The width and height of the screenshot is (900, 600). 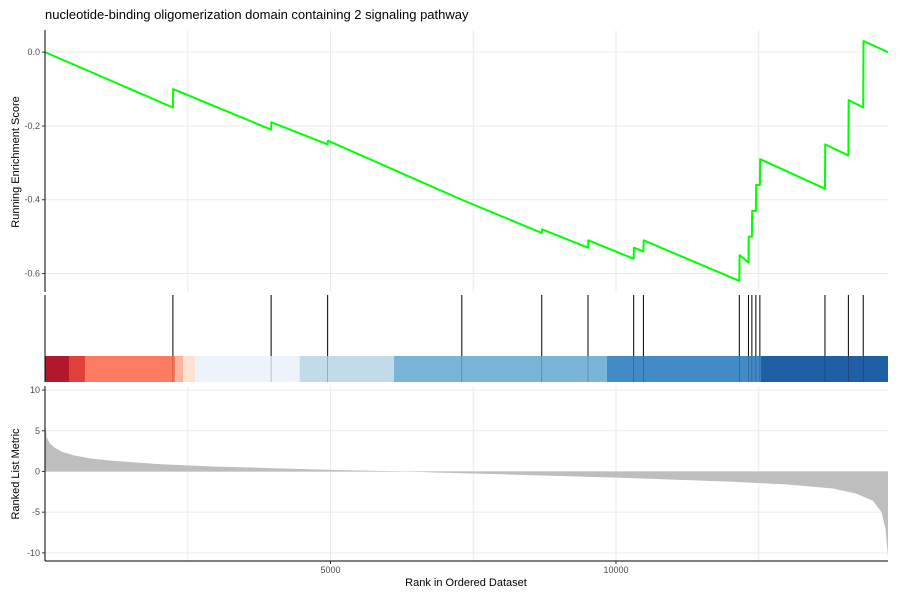 What do you see at coordinates (37, 471) in the screenshot?
I see `y-tick-label-metric-2: 0` at bounding box center [37, 471].